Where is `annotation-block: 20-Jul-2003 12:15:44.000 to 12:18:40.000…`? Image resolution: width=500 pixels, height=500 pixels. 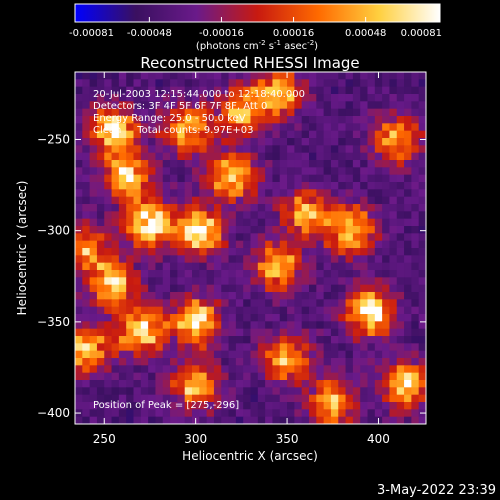 annotation-block: 20-Jul-2003 12:15:44.000 to 12:18:40.000… is located at coordinates (199, 112).